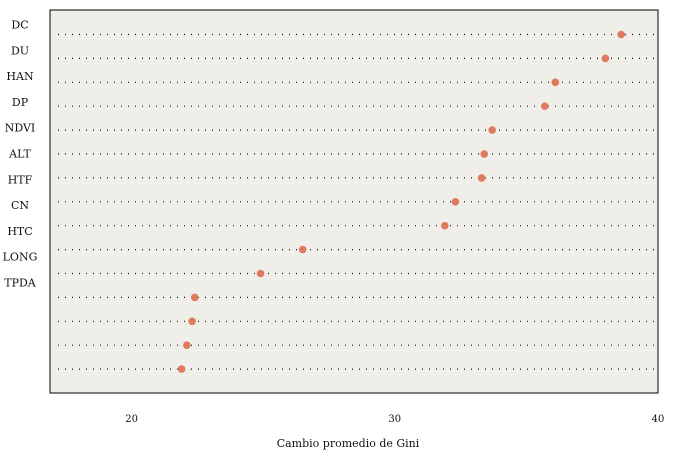 This screenshot has width=676, height=465. What do you see at coordinates (20, 76) in the screenshot?
I see `y-axis-label: HAN` at bounding box center [20, 76].